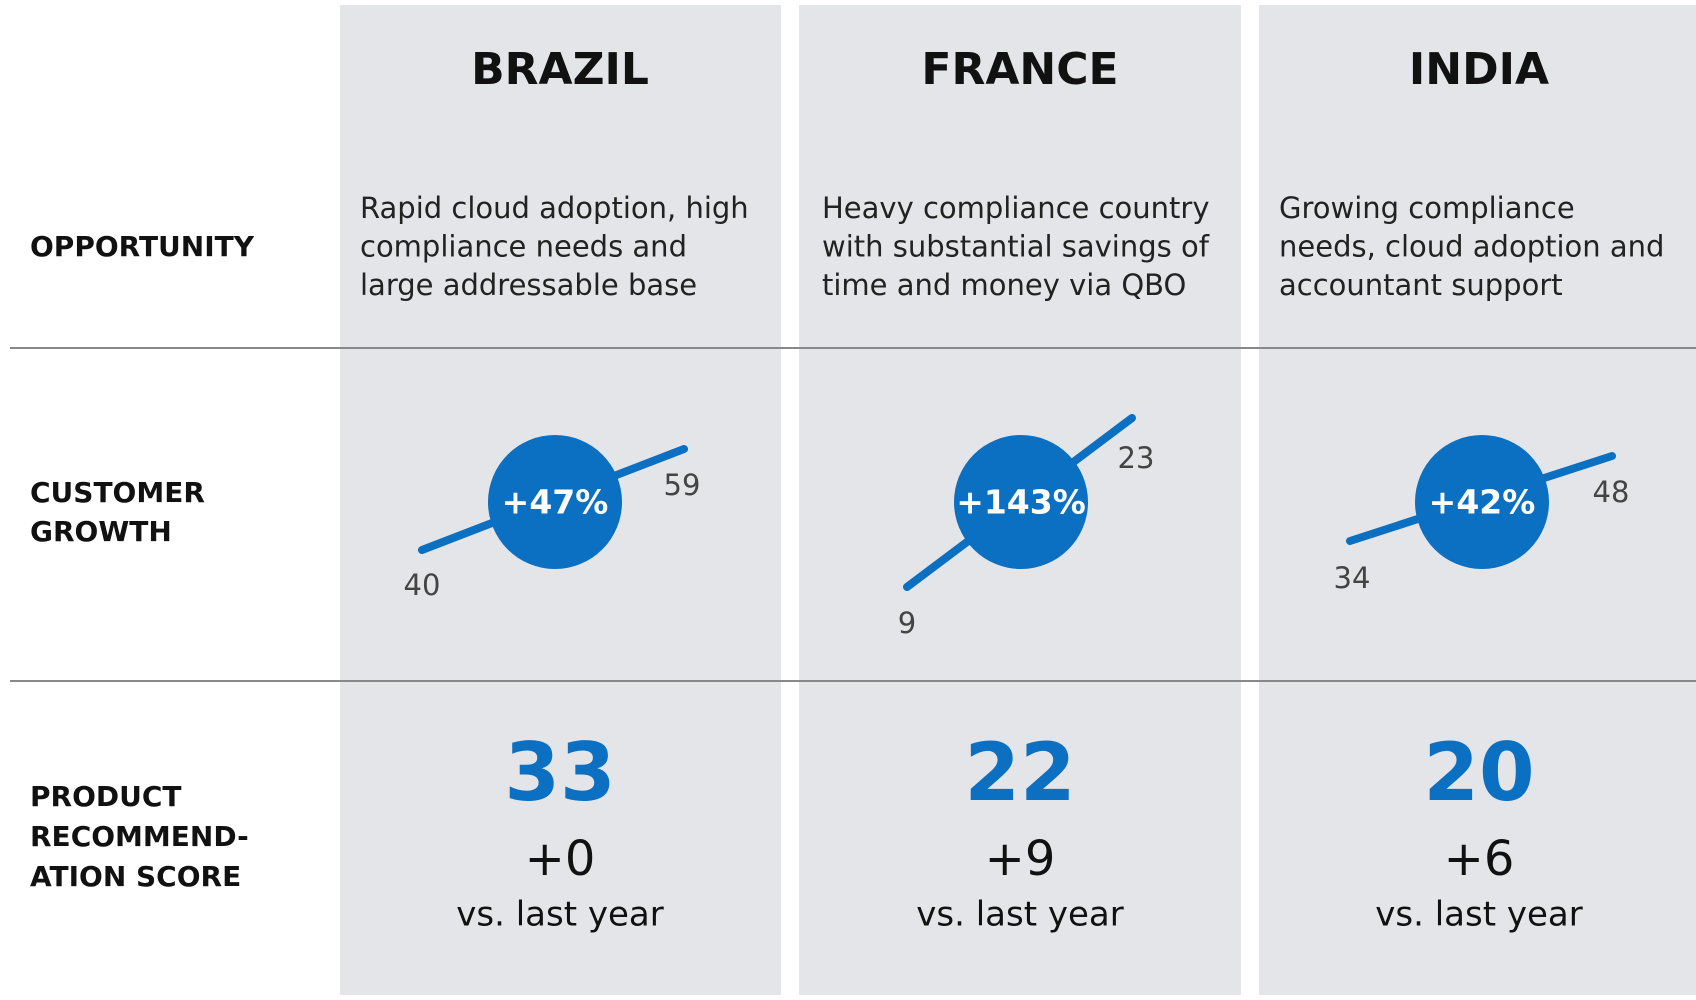 This screenshot has height=1000, width=1696. I want to click on row-label: CUSTOMER, so click(117, 492).